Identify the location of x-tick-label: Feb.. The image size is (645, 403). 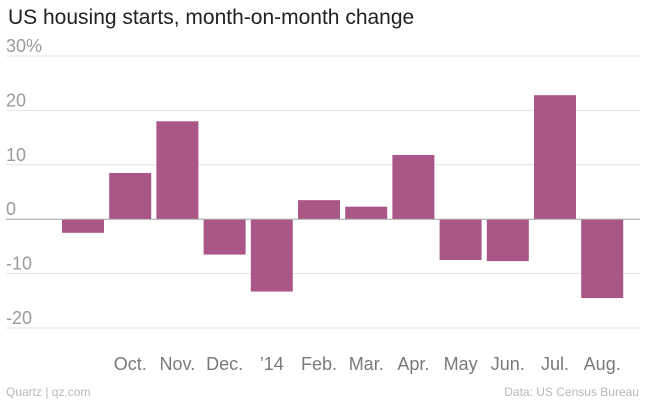
(319, 364).